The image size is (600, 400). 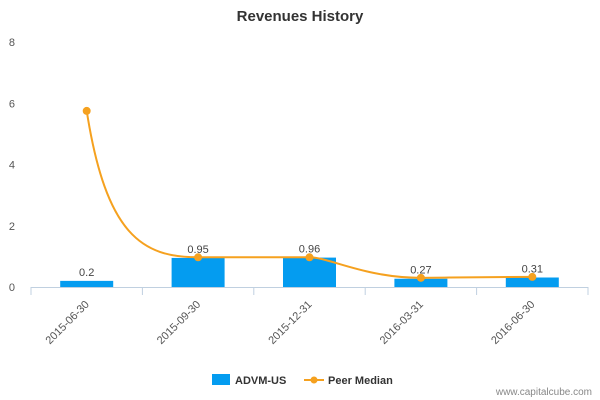 What do you see at coordinates (179, 323) in the screenshot?
I see `x-tick-label-1: 2015-09-30` at bounding box center [179, 323].